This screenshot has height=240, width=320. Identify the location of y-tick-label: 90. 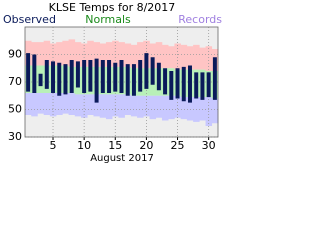
(15, 54).